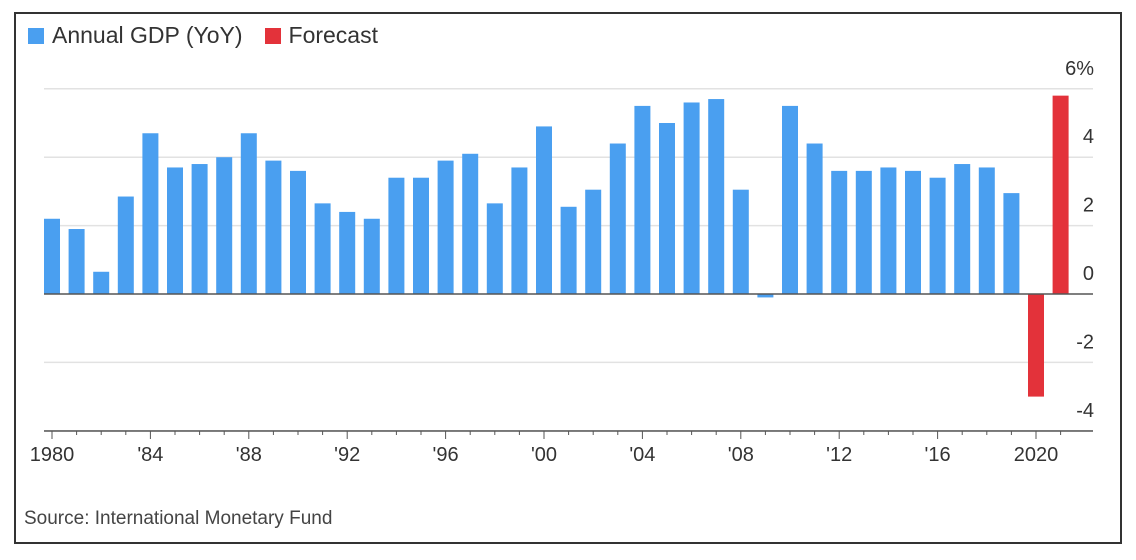 Image resolution: width=1136 pixels, height=560 pixels. Describe the element at coordinates (1085, 411) in the screenshot. I see `y-tick-label: -4` at that location.